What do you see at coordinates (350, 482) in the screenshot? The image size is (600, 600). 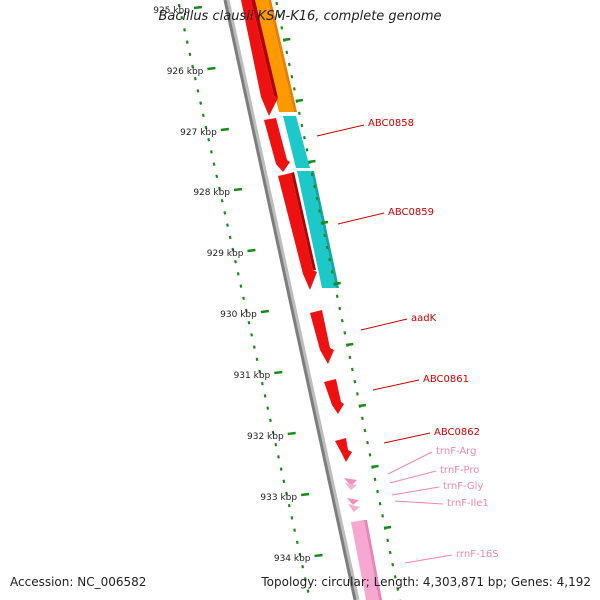 I see `trna-arrow-arg` at bounding box center [350, 482].